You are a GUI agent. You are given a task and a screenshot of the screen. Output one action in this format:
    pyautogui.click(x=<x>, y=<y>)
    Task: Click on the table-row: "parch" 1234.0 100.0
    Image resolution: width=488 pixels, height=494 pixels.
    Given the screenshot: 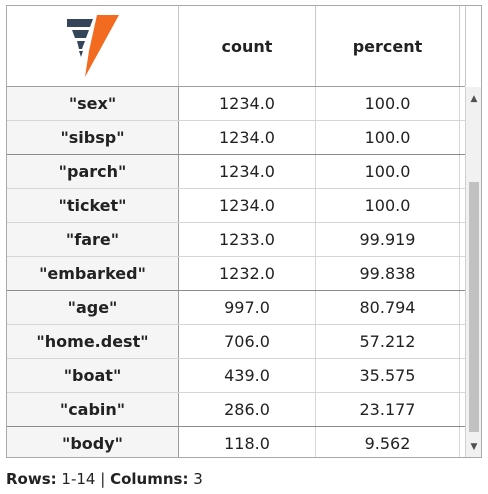 What is the action you would take?
    pyautogui.click(x=236, y=172)
    